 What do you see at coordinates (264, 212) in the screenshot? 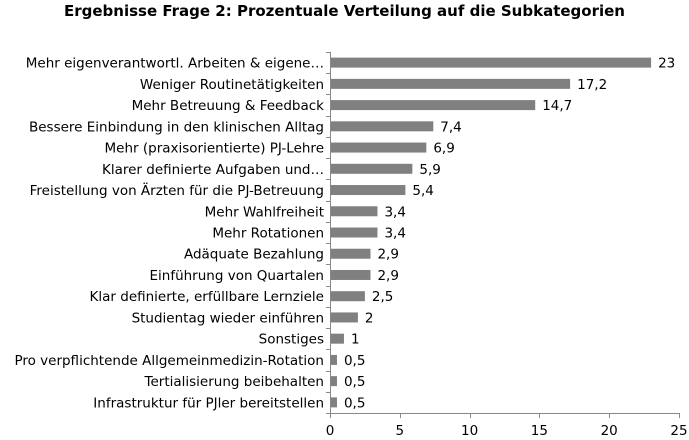
I see `category-label: Mehr Wahlfreiheit` at bounding box center [264, 212].